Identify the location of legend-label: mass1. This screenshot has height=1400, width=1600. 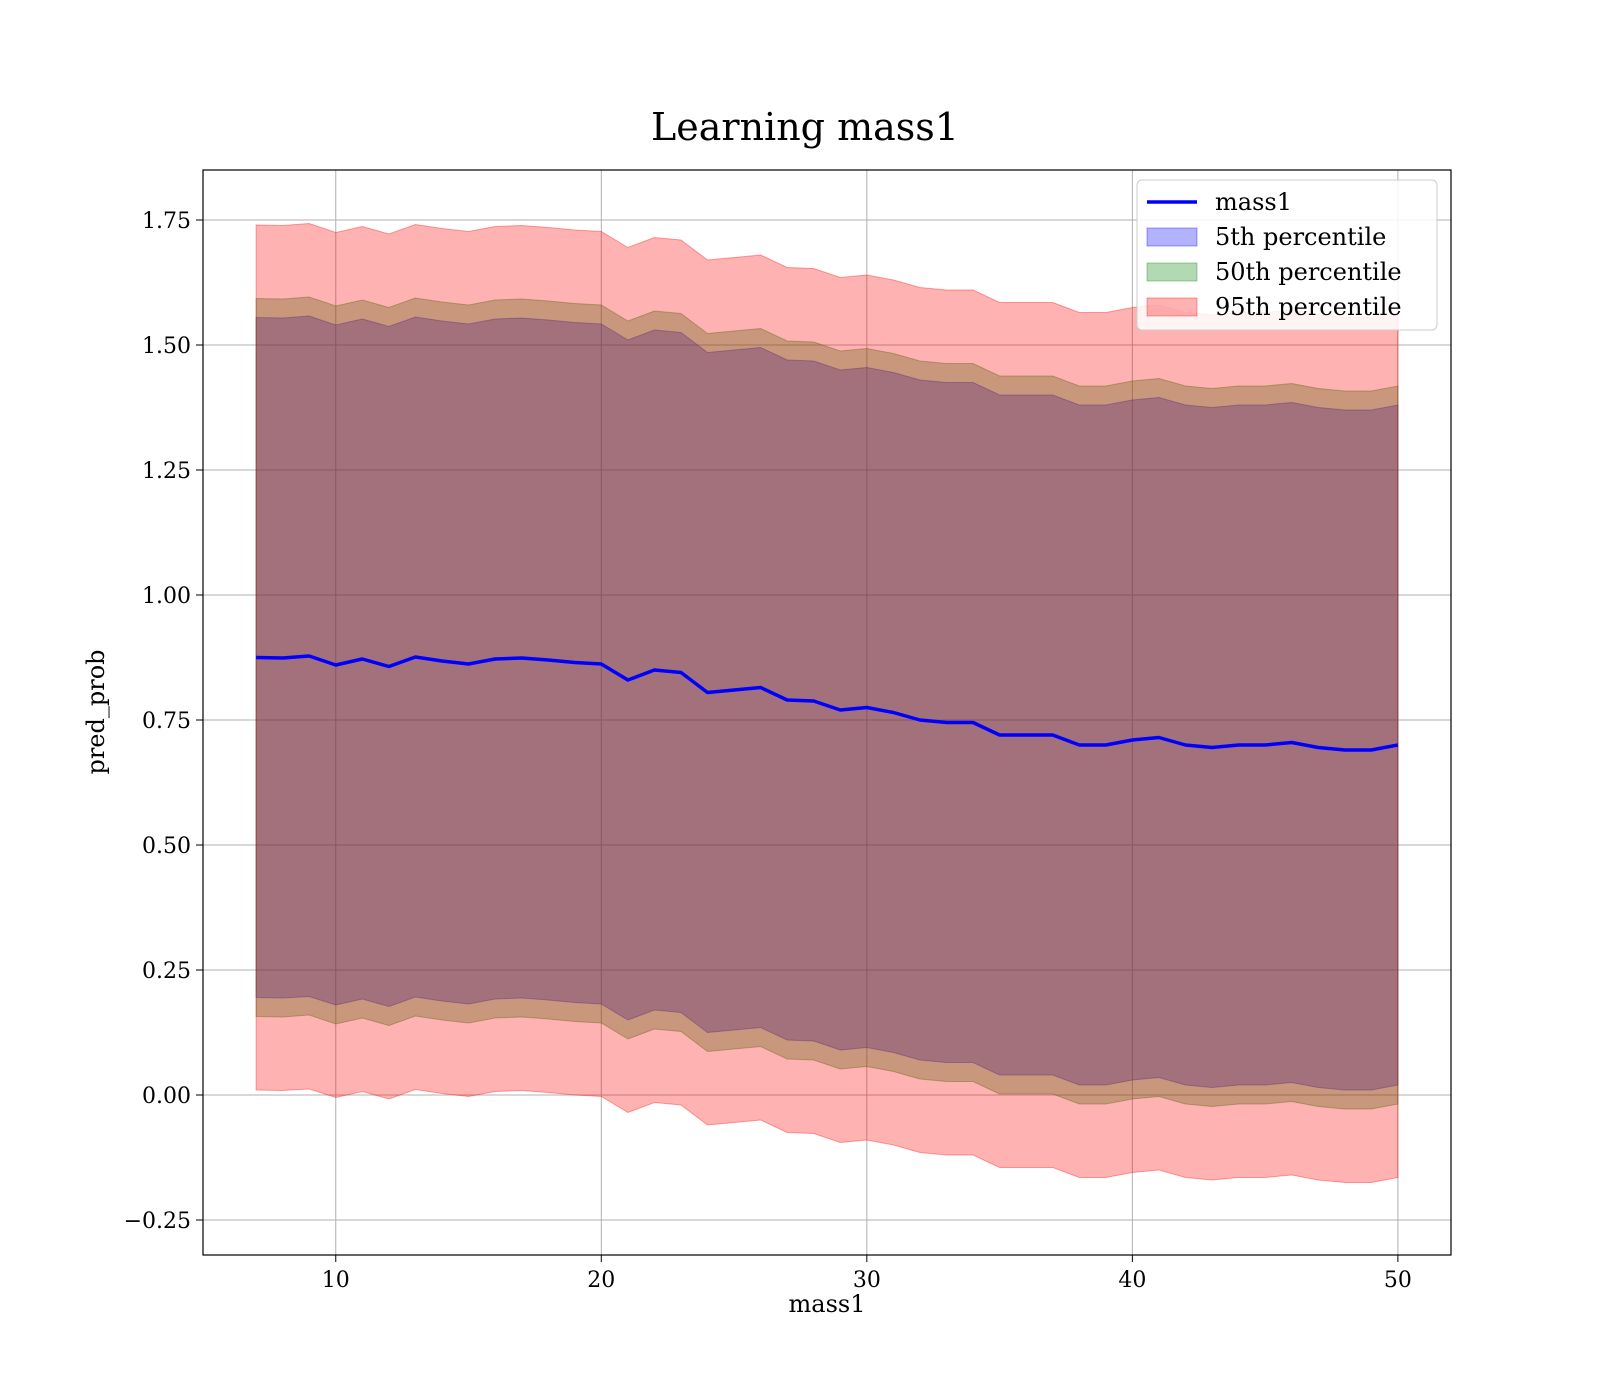
(1253, 202).